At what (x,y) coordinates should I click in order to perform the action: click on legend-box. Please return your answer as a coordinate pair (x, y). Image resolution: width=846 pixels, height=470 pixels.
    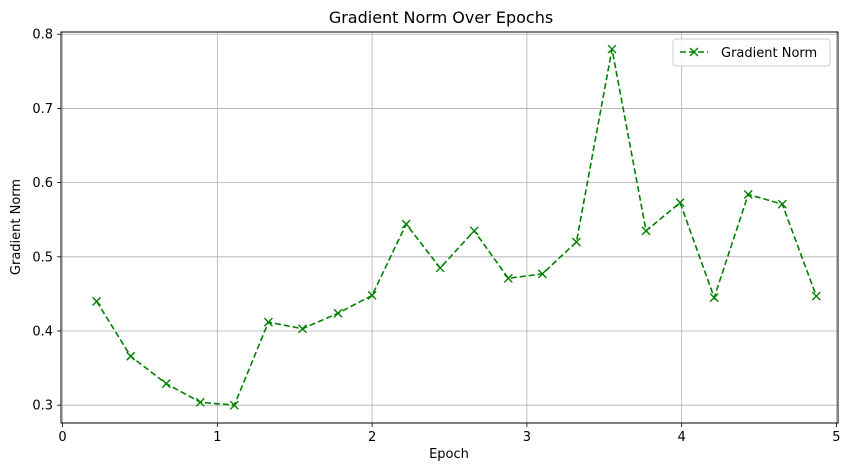
    Looking at the image, I should click on (751, 52).